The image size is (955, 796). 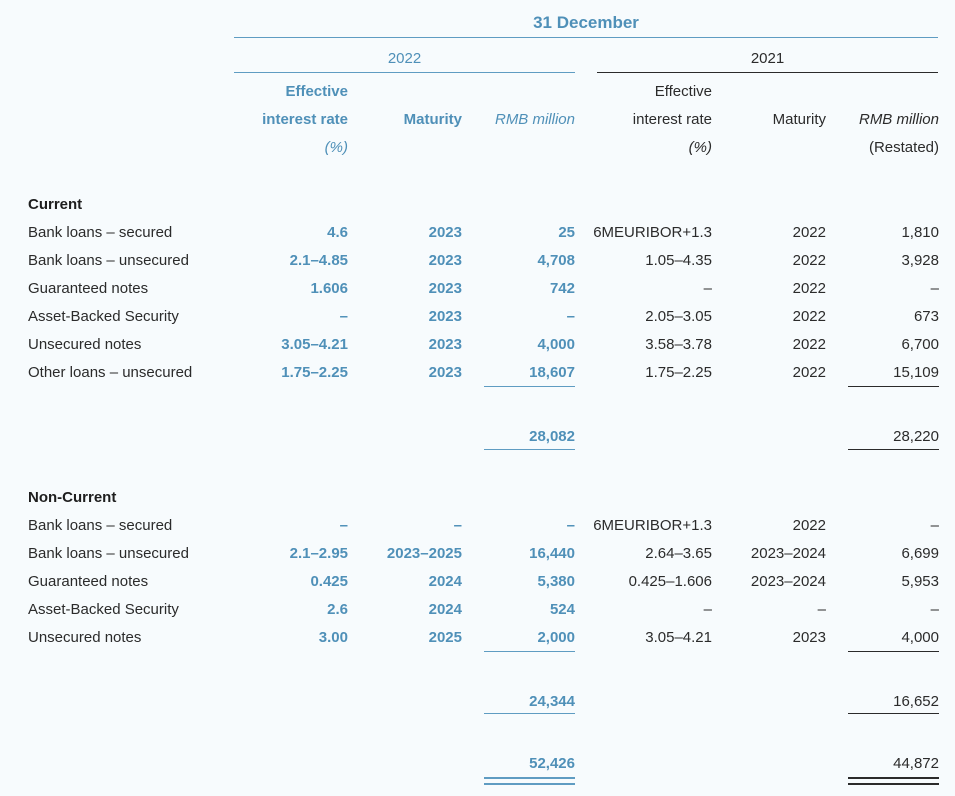 What do you see at coordinates (920, 260) in the screenshot?
I see `amount-2021: 3,928` at bounding box center [920, 260].